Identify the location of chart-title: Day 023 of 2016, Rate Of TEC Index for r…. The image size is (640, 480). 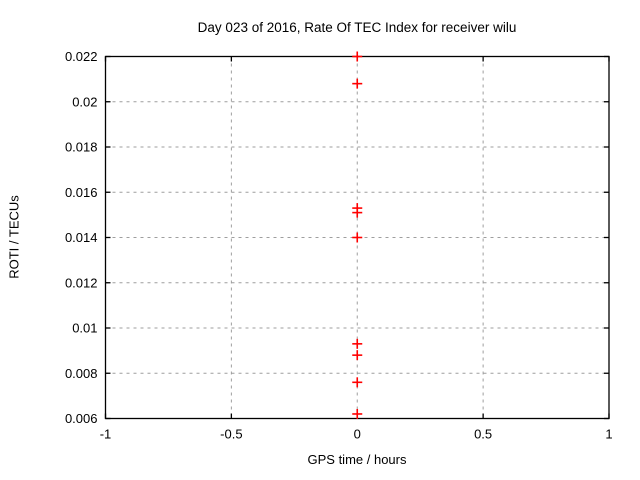
(357, 27).